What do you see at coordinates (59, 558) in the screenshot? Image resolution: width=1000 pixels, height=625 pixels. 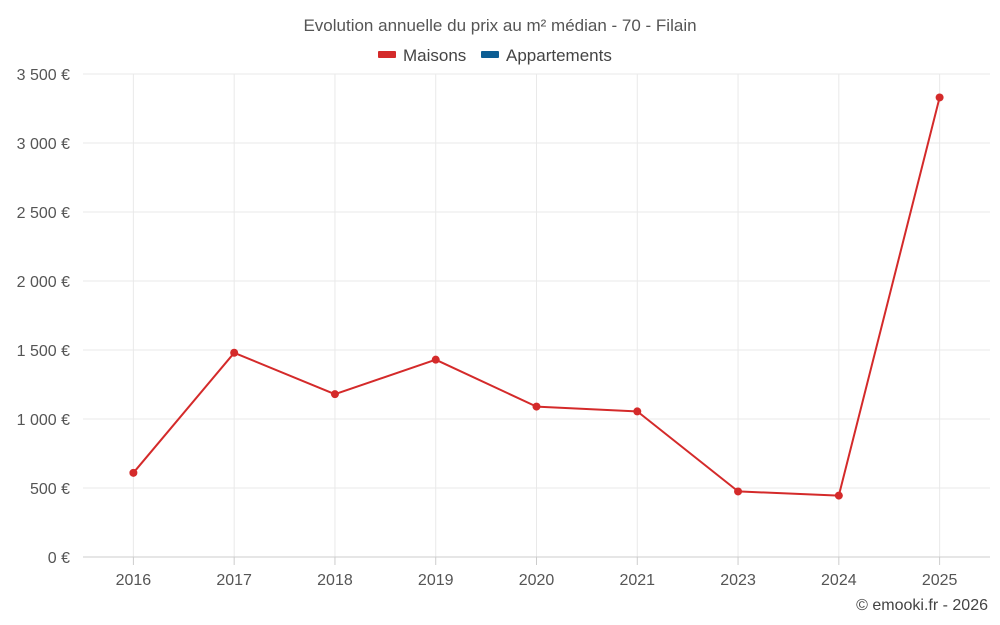 I see `y-tick-label: 0 €` at bounding box center [59, 558].